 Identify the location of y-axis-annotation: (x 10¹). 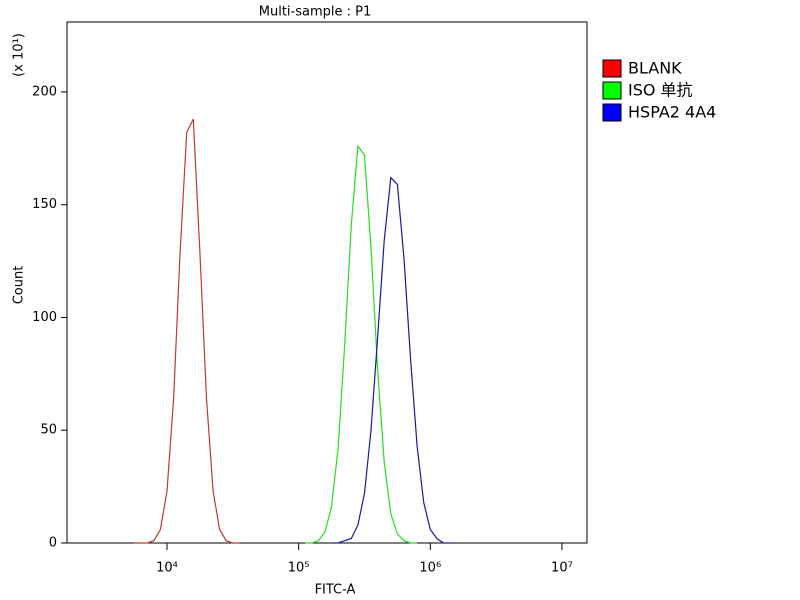
(19, 55).